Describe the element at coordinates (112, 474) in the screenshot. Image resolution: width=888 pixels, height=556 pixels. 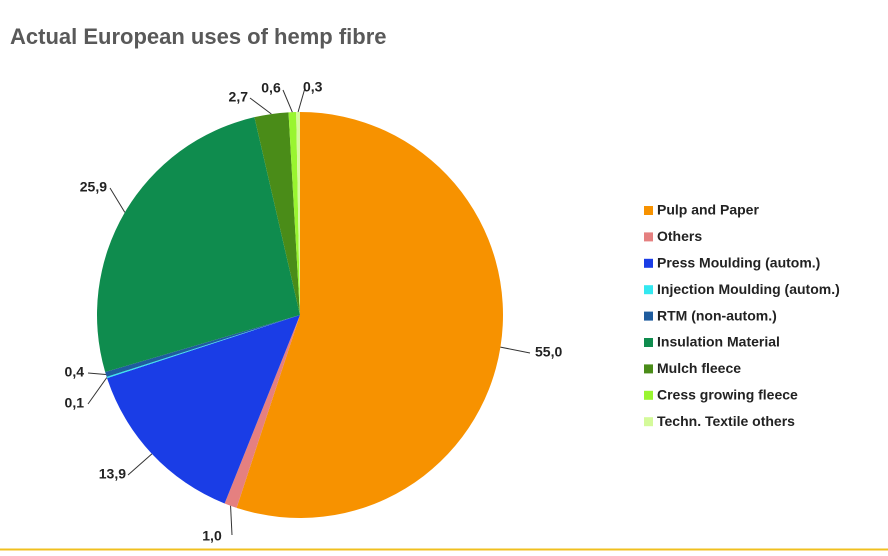
I see `data-label: 13,9` at that location.